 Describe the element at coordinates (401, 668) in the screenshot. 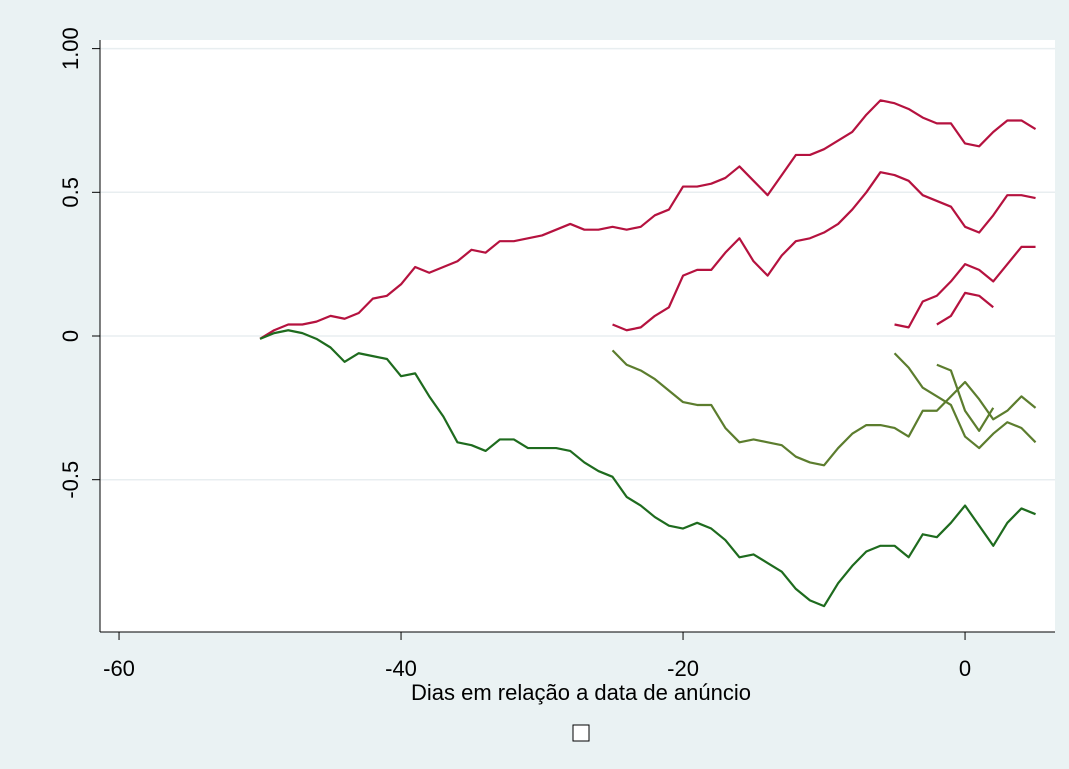

I see `x-tick-label: -40` at that location.